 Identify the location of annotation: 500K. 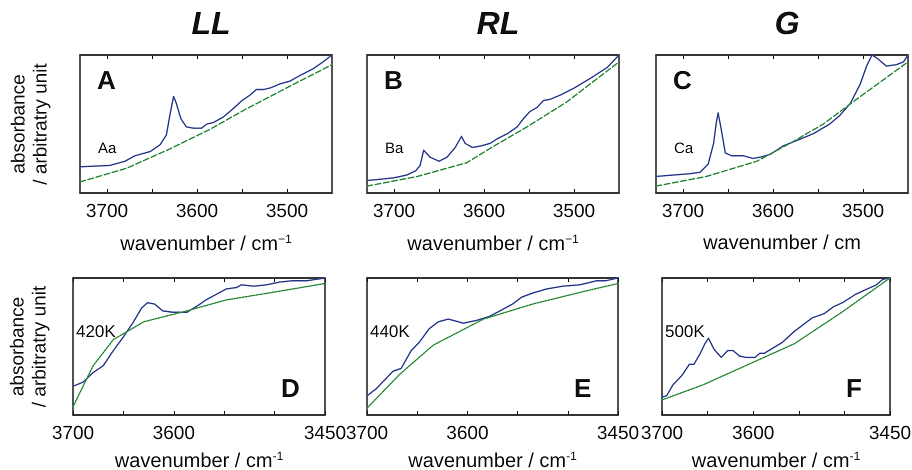
(685, 331).